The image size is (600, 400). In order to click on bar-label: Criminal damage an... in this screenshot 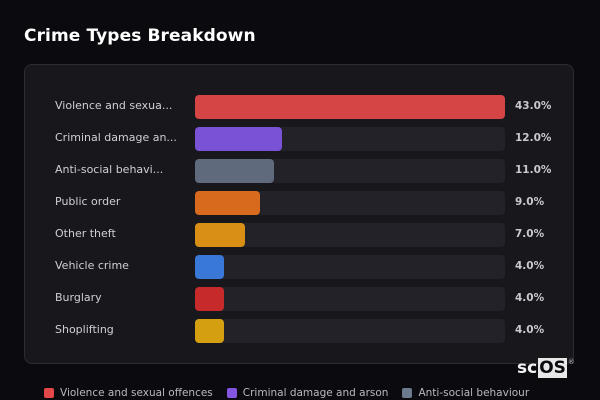, I will do `click(116, 137)`.